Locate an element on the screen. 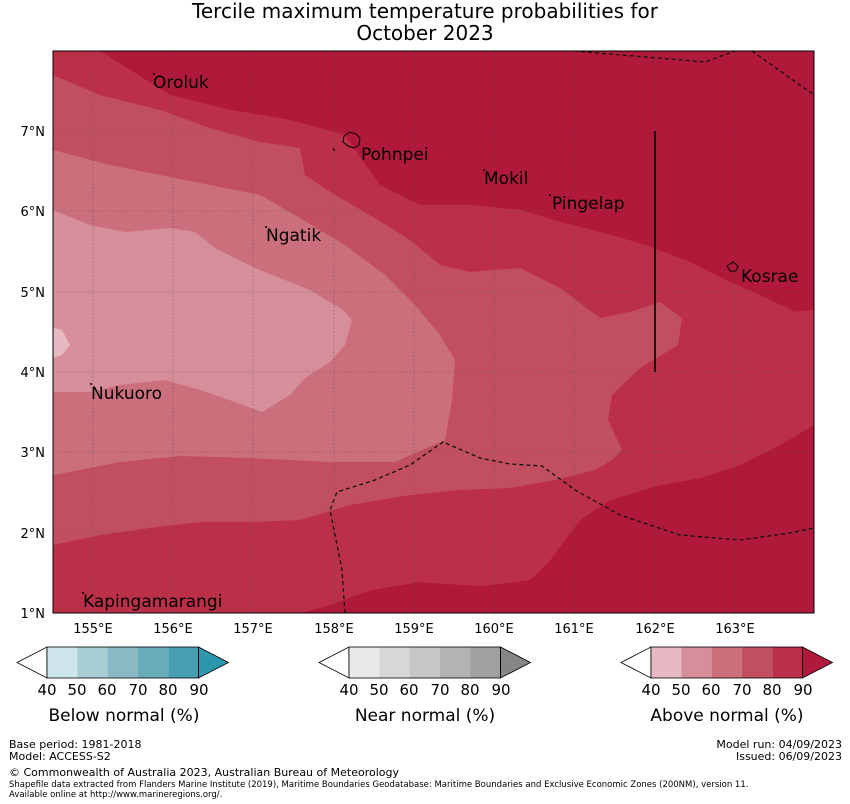 The height and width of the screenshot is (804, 850). place-label-oroluk: Oroluk is located at coordinates (181, 83).